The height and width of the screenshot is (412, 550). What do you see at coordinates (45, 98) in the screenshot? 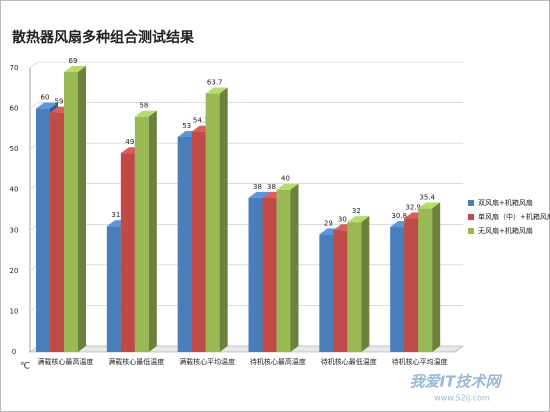
I see `value-label: 60` at bounding box center [45, 98].